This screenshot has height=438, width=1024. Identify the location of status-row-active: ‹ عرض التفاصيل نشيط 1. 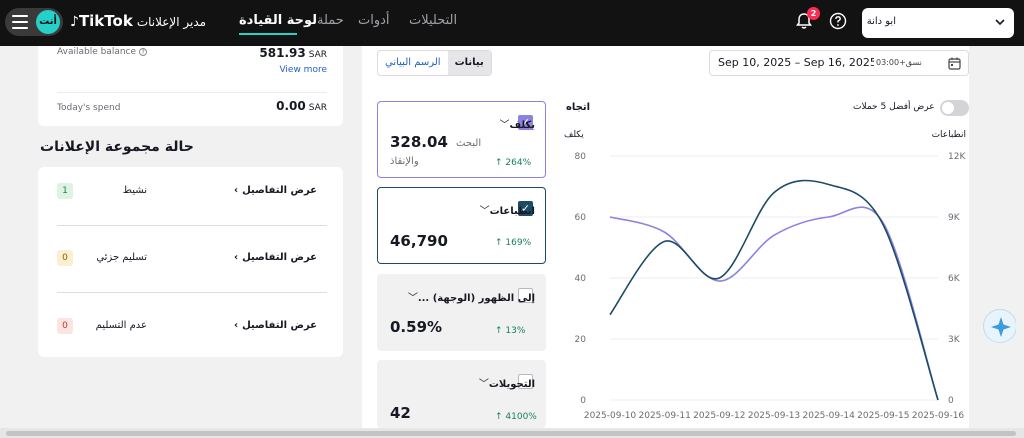
(190, 192).